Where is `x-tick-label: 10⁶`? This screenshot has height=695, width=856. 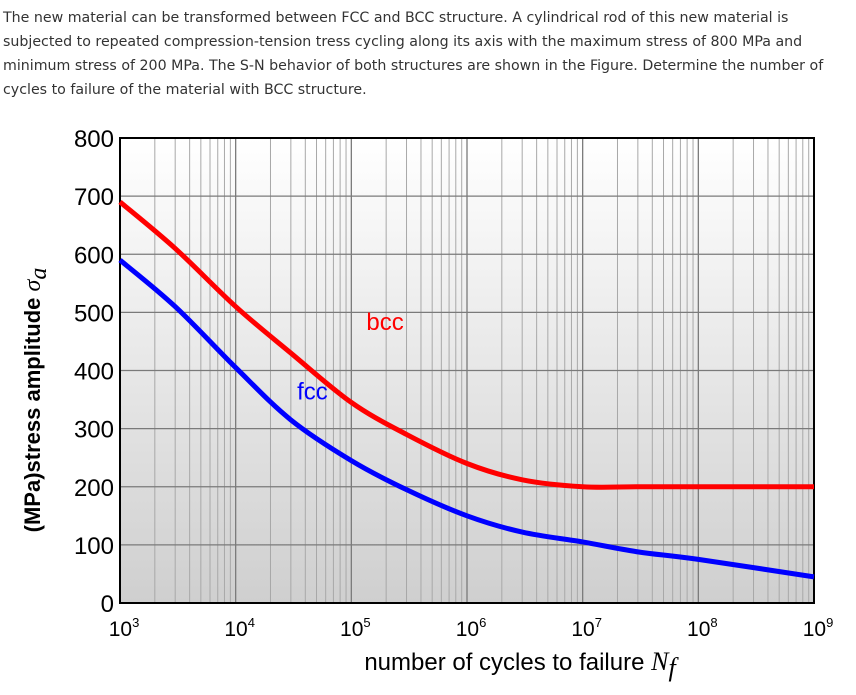
x-tick-label: 10⁶ is located at coordinates (471, 628).